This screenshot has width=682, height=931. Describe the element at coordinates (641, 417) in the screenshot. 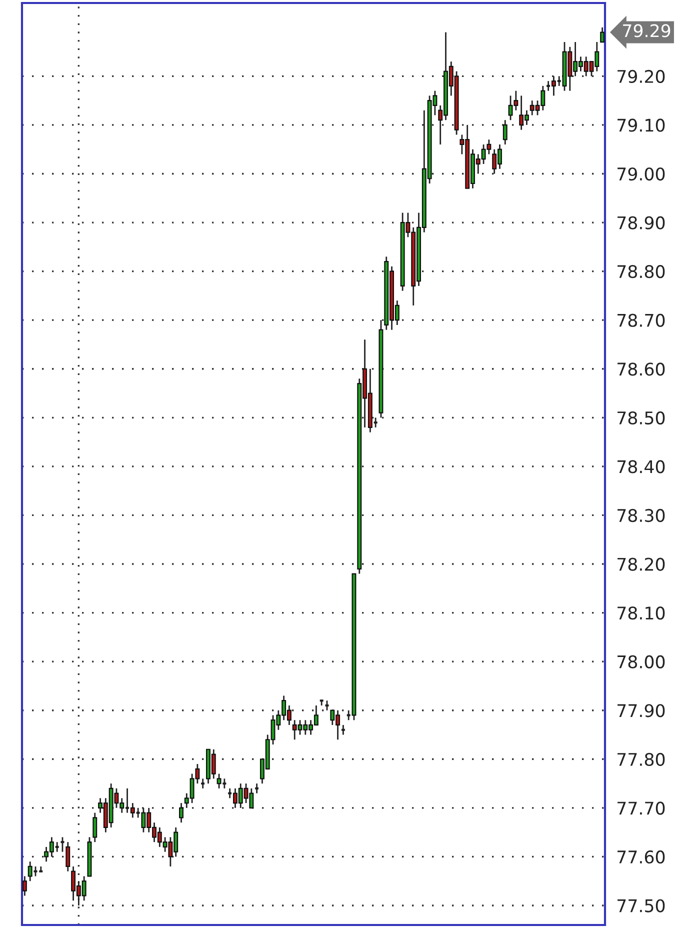

I see `y-tick-label: 78.50` at that location.